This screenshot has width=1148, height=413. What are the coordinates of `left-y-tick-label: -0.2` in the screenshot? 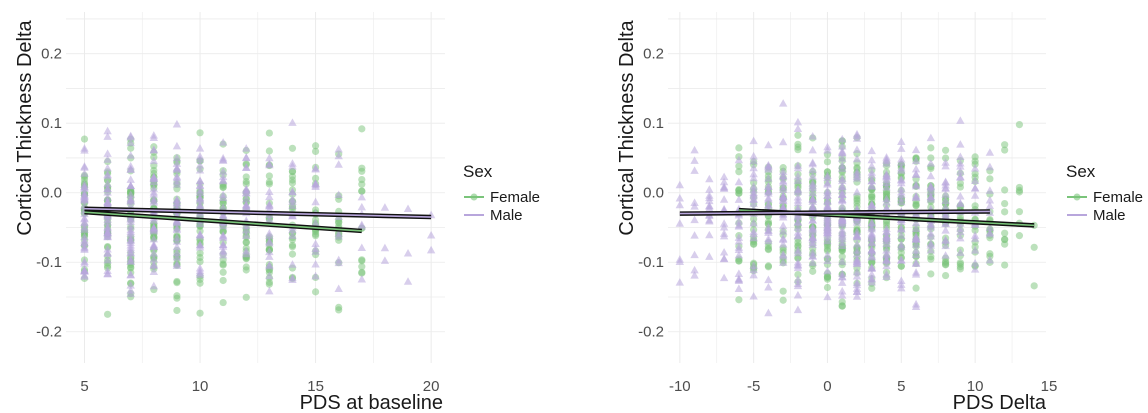 It's located at (49, 332).